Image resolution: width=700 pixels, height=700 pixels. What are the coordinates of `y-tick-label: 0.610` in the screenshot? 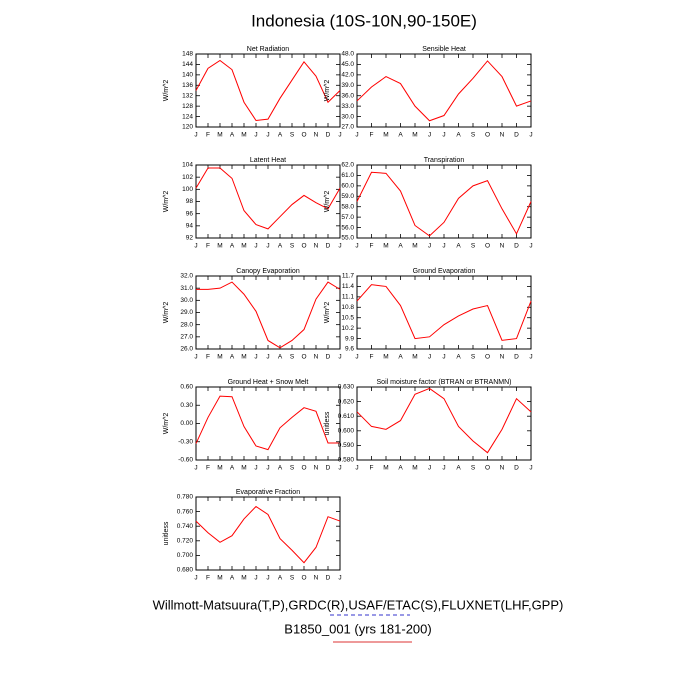 It's located at (346, 416).